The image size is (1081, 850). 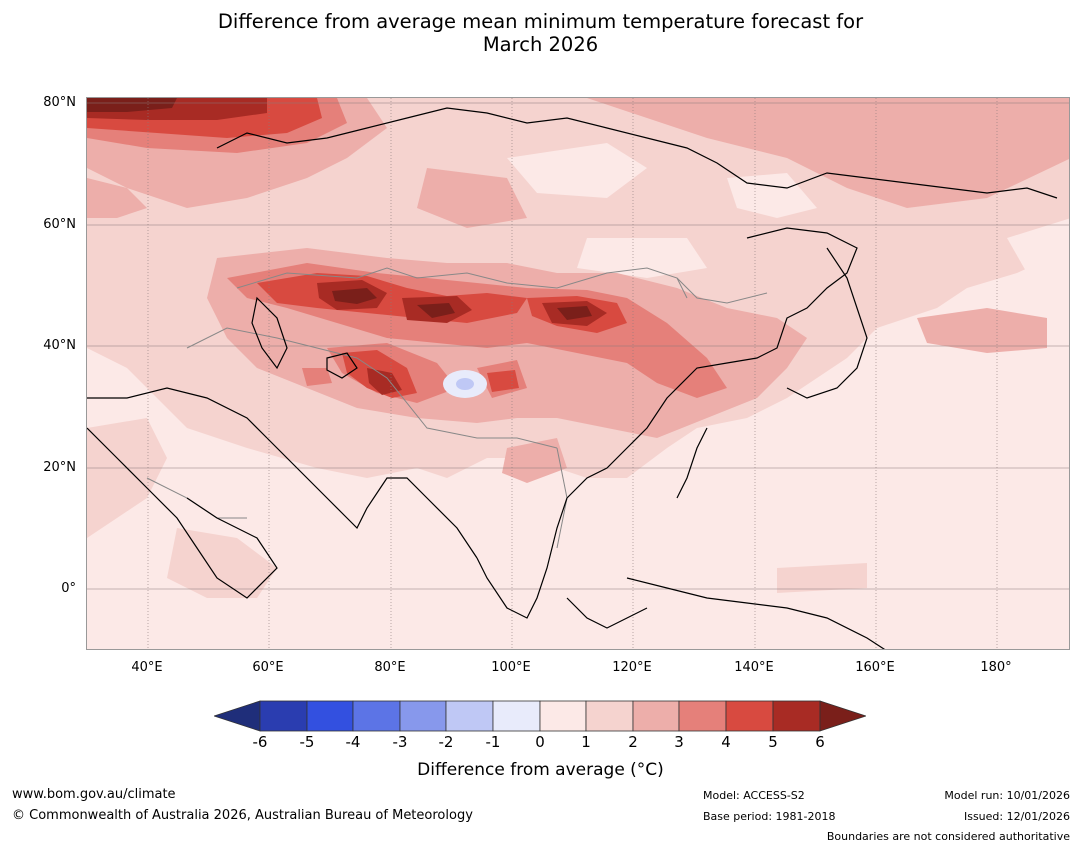 I want to click on website-link: www.bom.gov.au/climate, so click(x=94, y=794).